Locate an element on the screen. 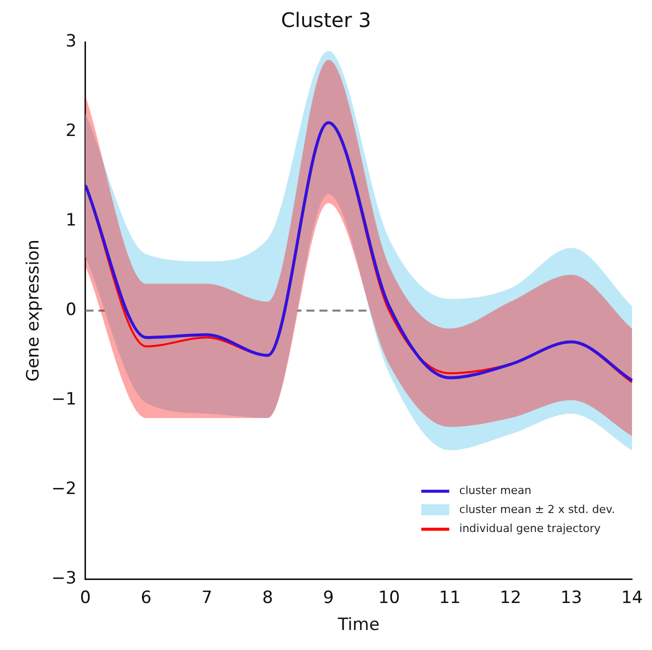 Image resolution: width=652 pixels, height=650 pixels. x-tick-label: 0 is located at coordinates (85, 598).